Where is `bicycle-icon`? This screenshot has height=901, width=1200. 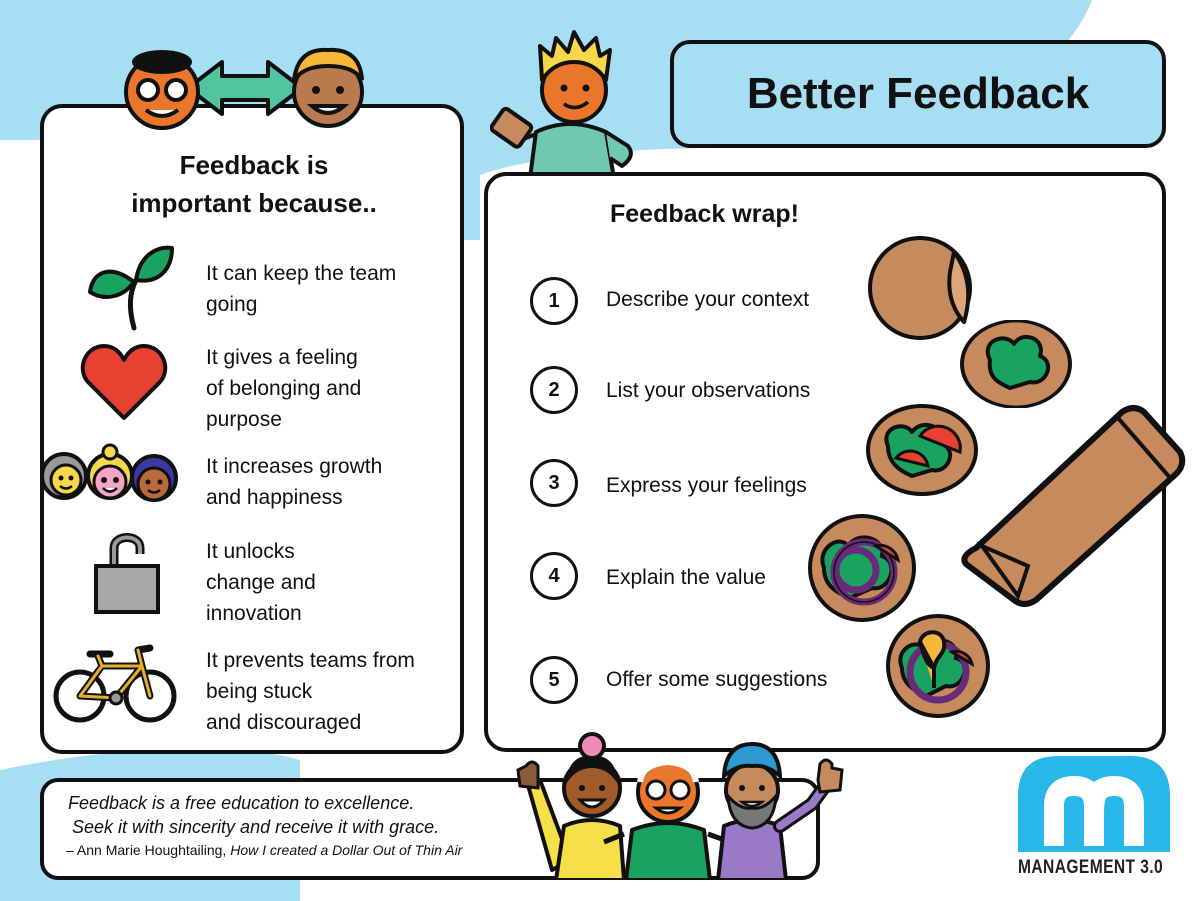
bicycle-icon is located at coordinates (115, 683).